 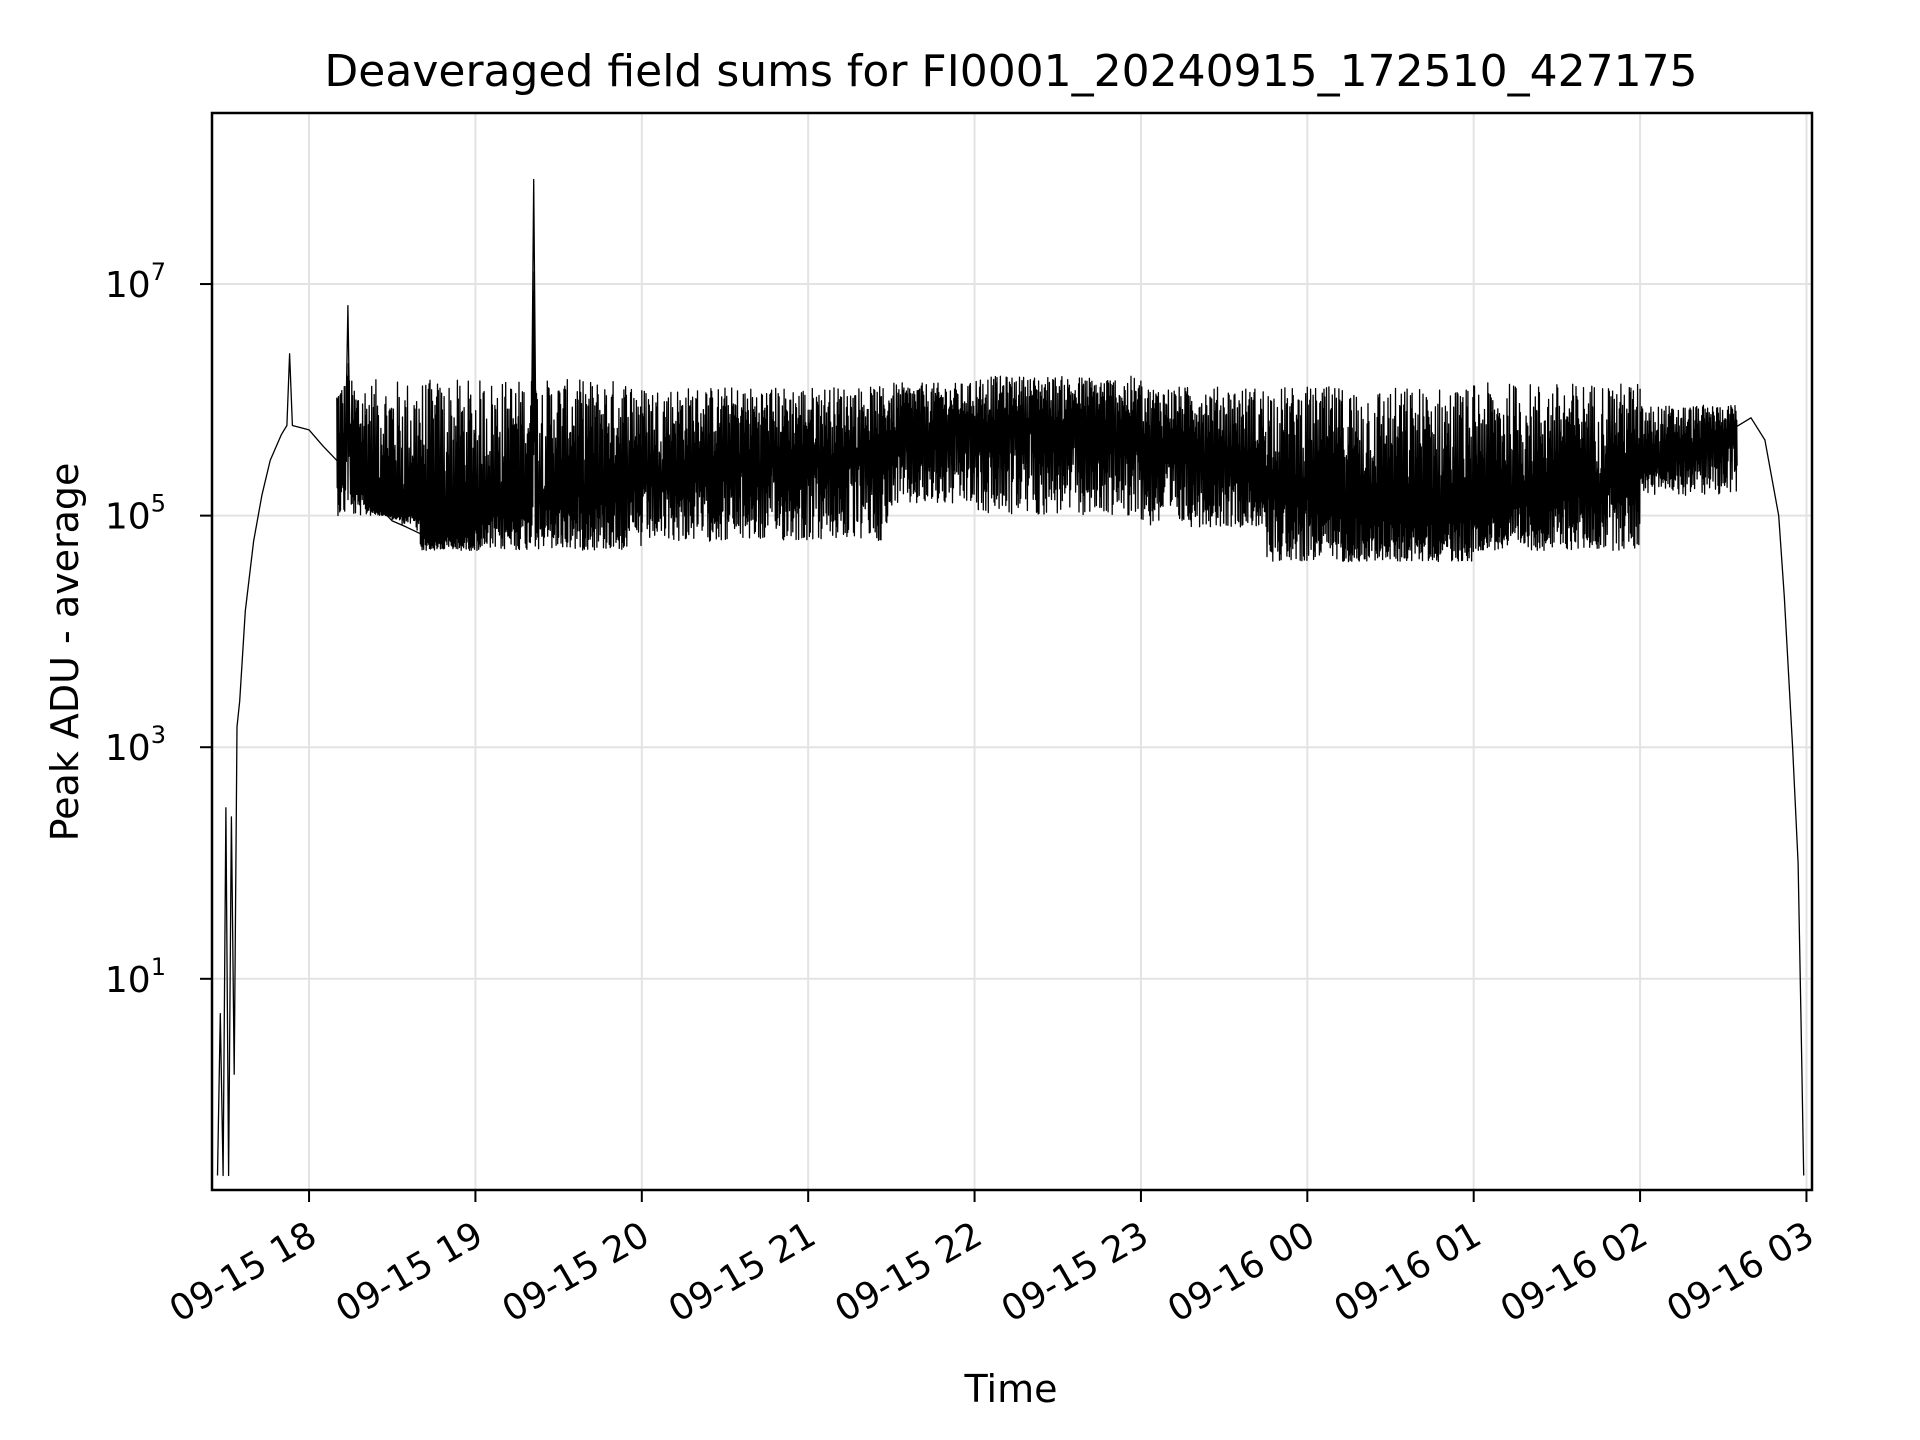 I want to click on y-tick-label: 10³, so click(x=135, y=745).